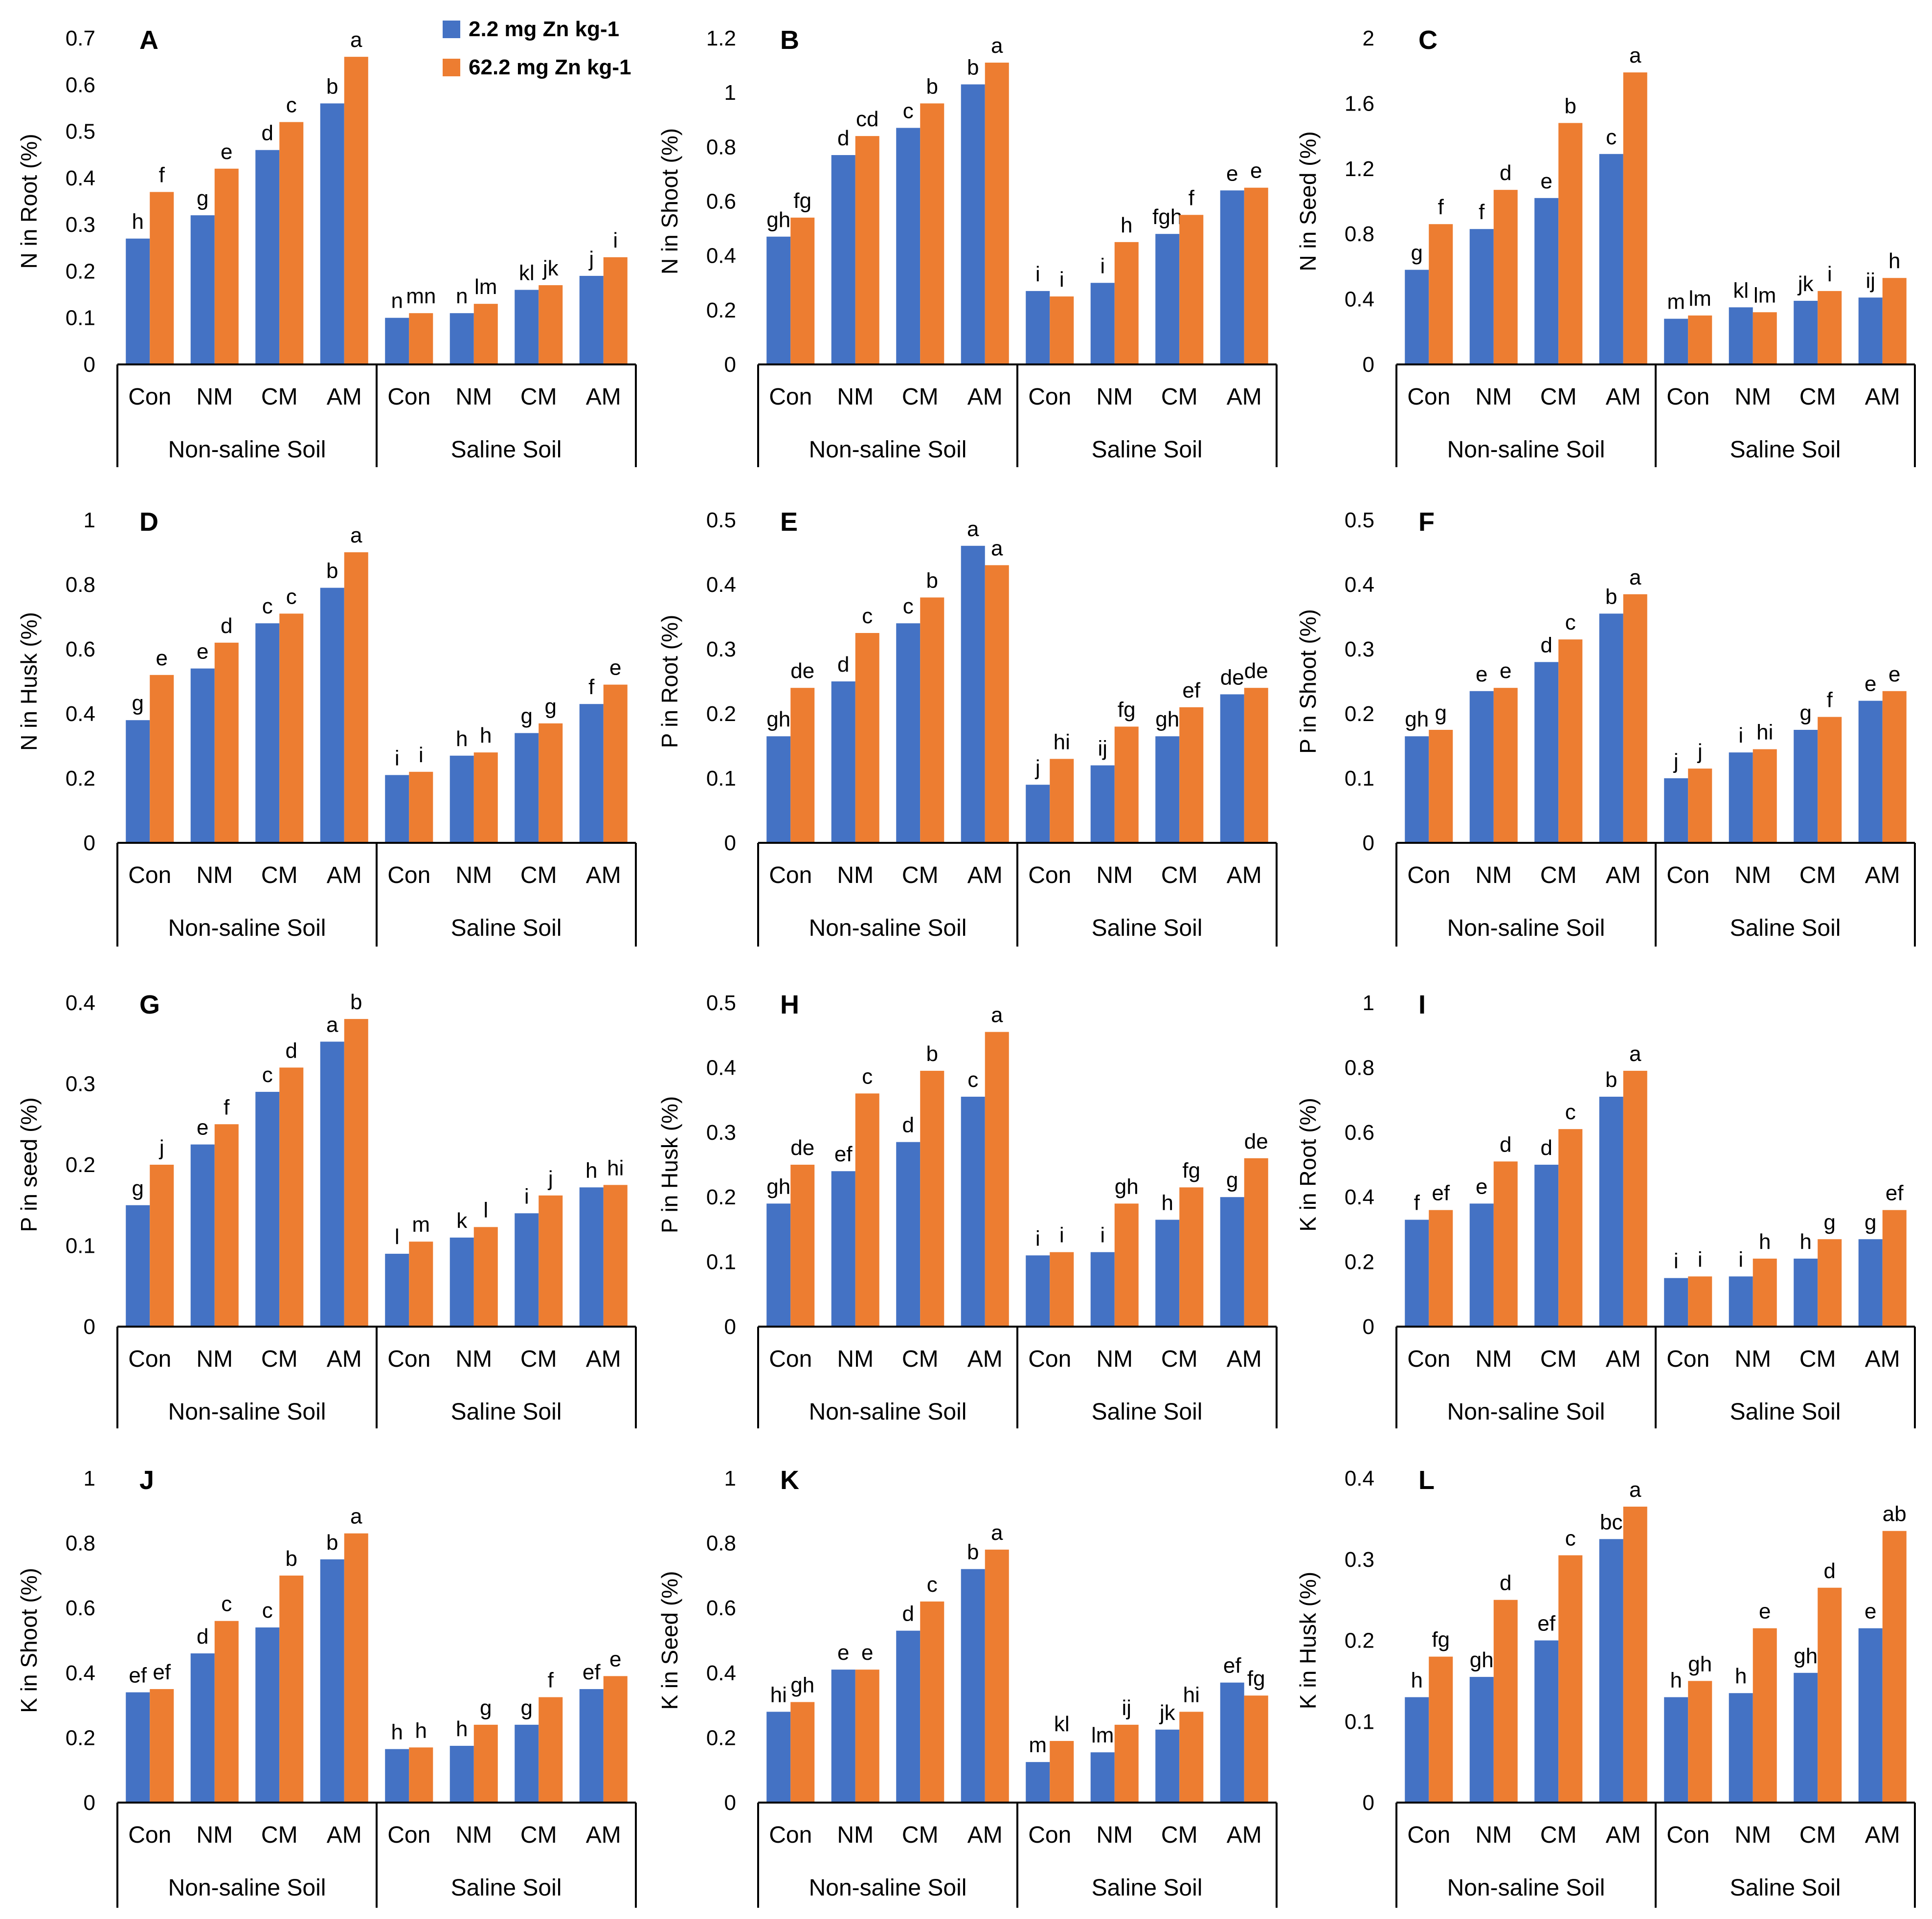 The height and width of the screenshot is (1919, 1932). Describe the element at coordinates (1308, 201) in the screenshot. I see `y-axis-title: N in Seed (%)` at that location.